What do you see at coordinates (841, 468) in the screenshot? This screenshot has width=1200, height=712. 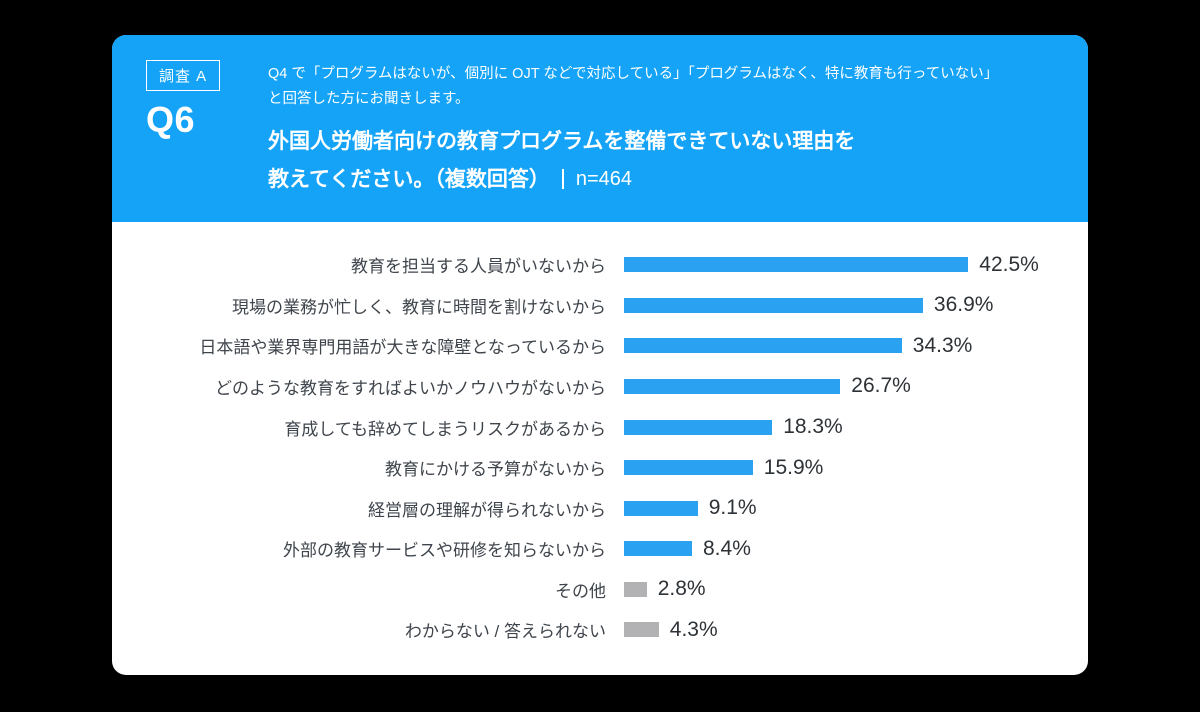 I see `bar-track: 15.9%` at bounding box center [841, 468].